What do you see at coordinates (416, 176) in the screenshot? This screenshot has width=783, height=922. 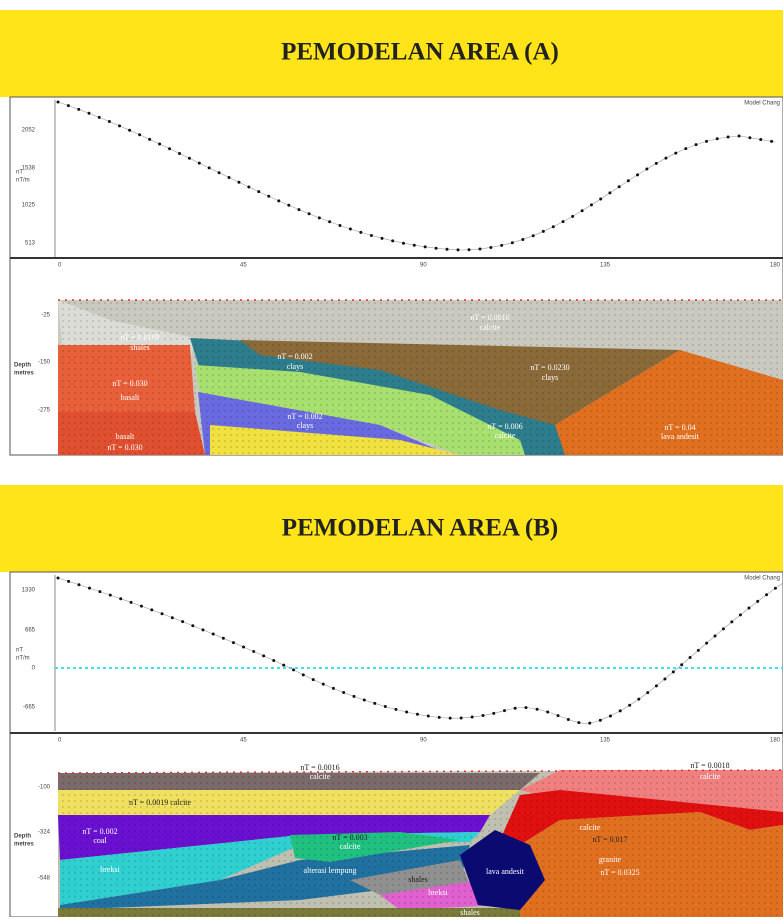 I see `calc-curve` at bounding box center [416, 176].